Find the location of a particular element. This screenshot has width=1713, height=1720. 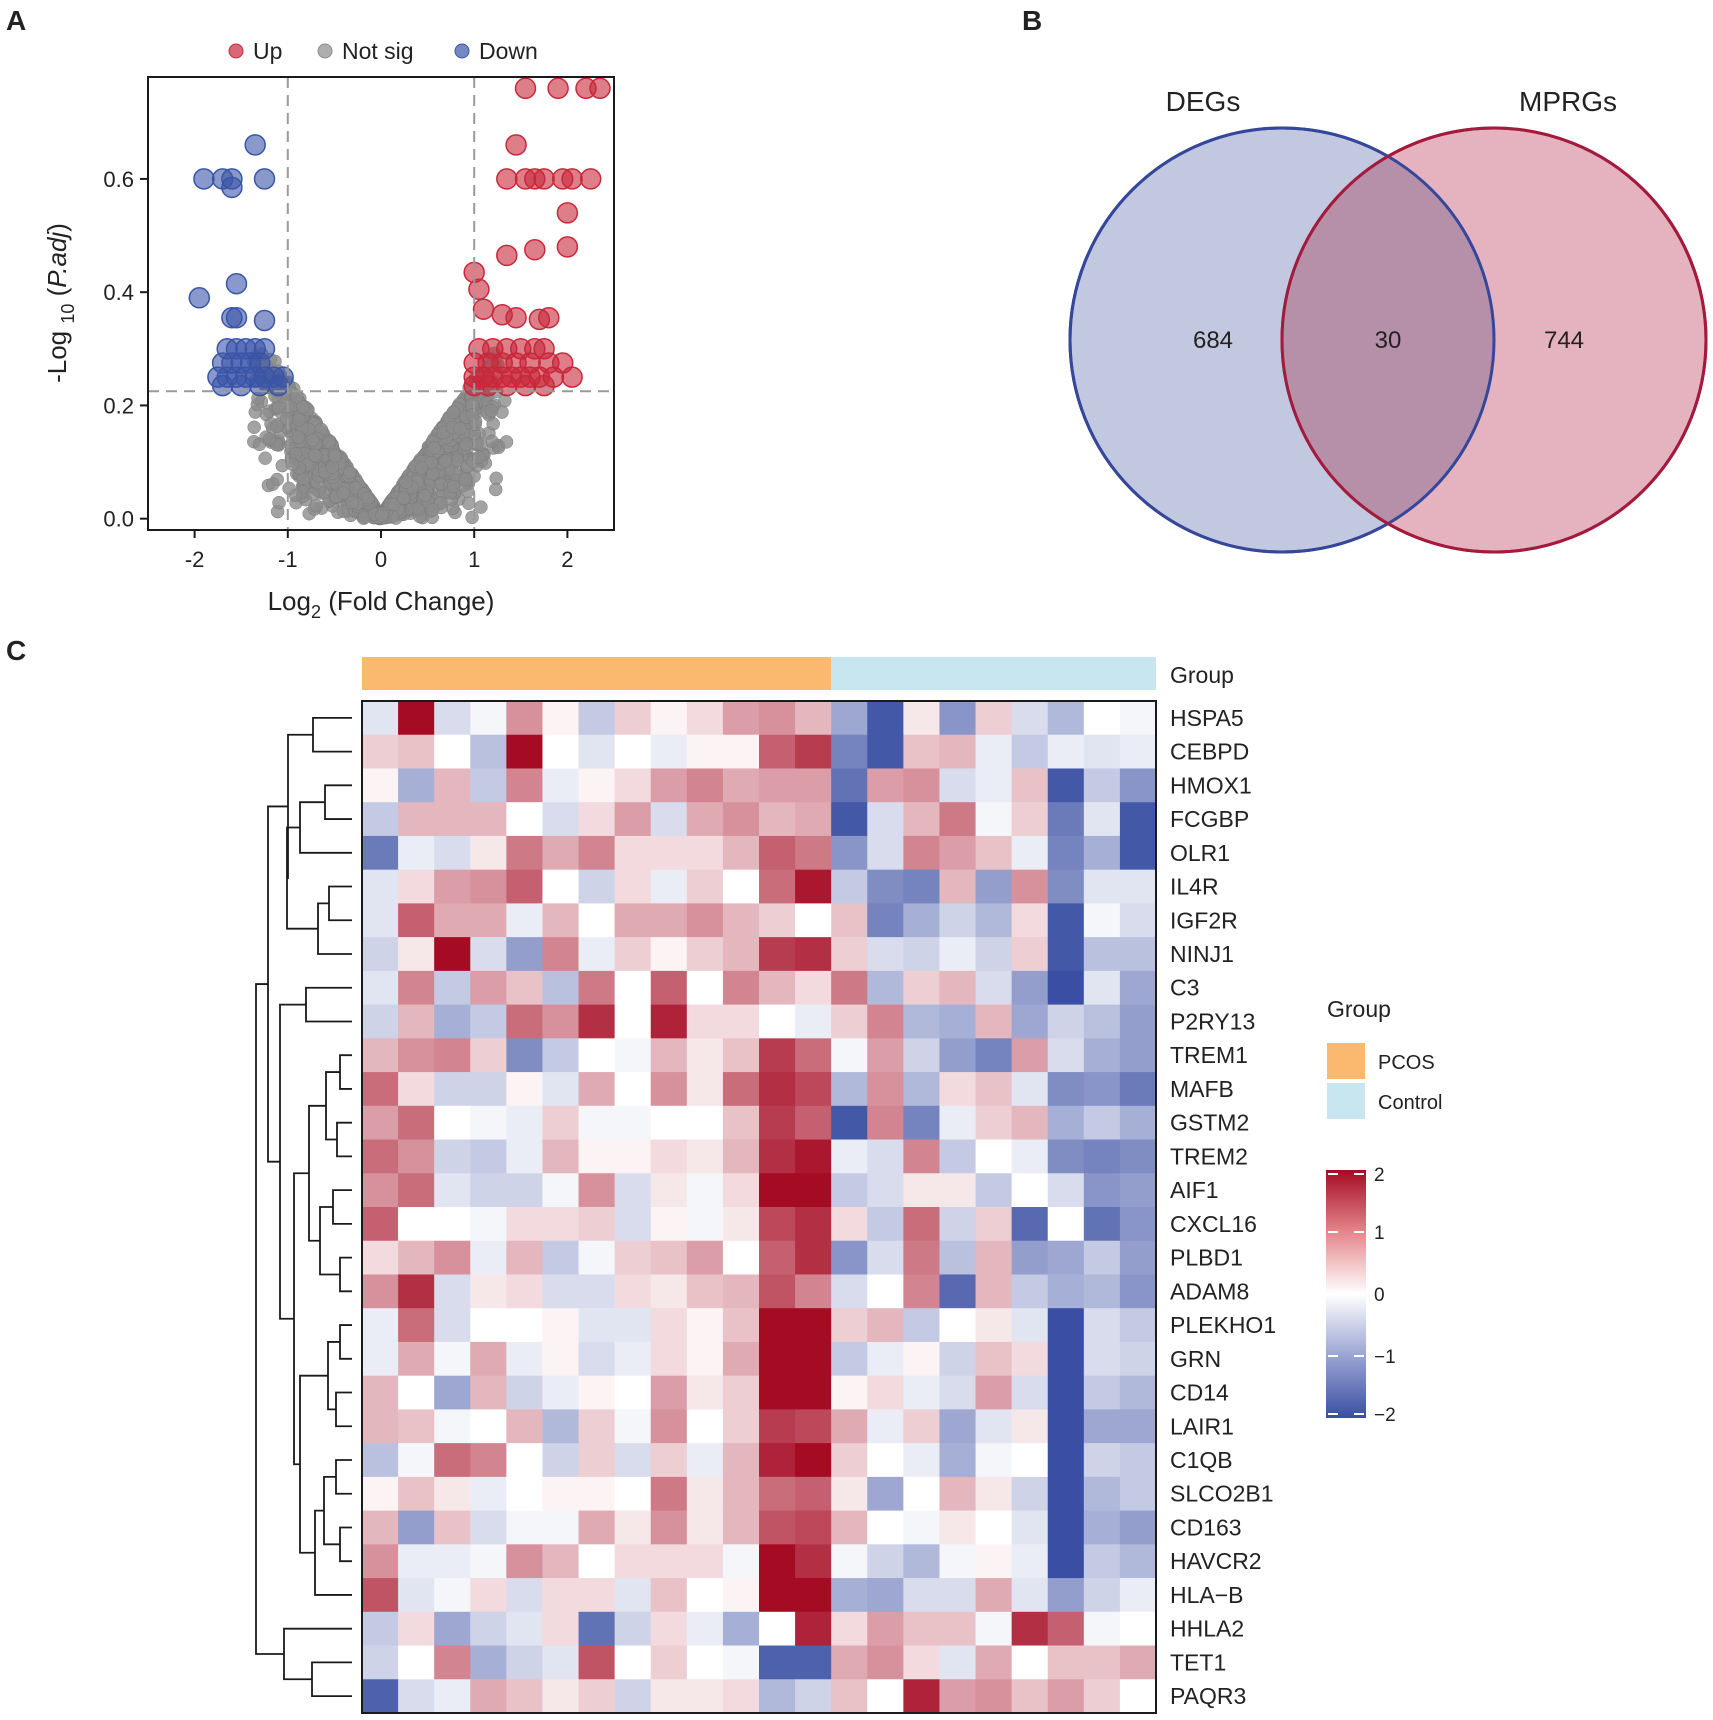

row-label: CEBPD is located at coordinates (1209, 752).